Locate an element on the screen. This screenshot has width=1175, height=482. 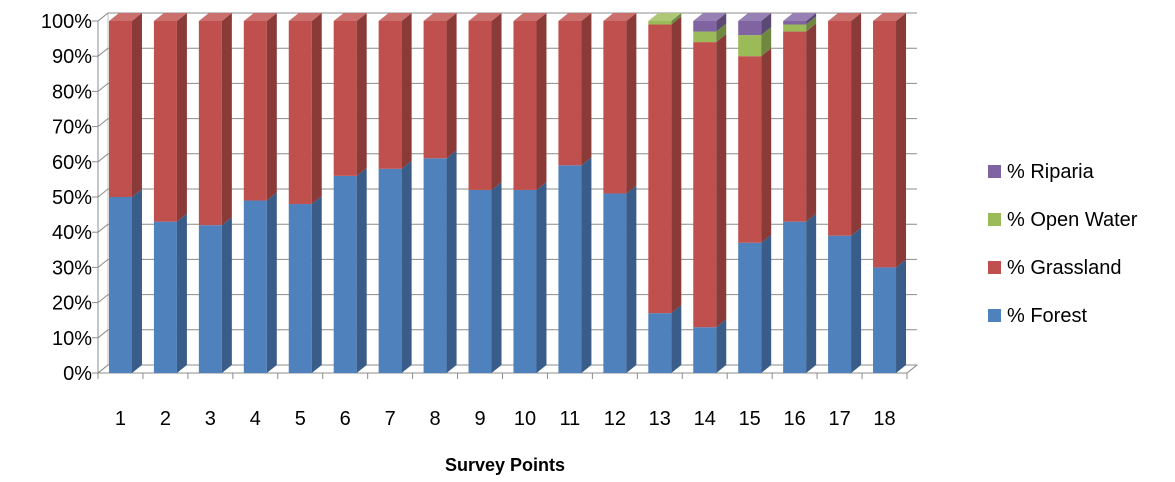
legend-label: % Grassland is located at coordinates (1064, 268).